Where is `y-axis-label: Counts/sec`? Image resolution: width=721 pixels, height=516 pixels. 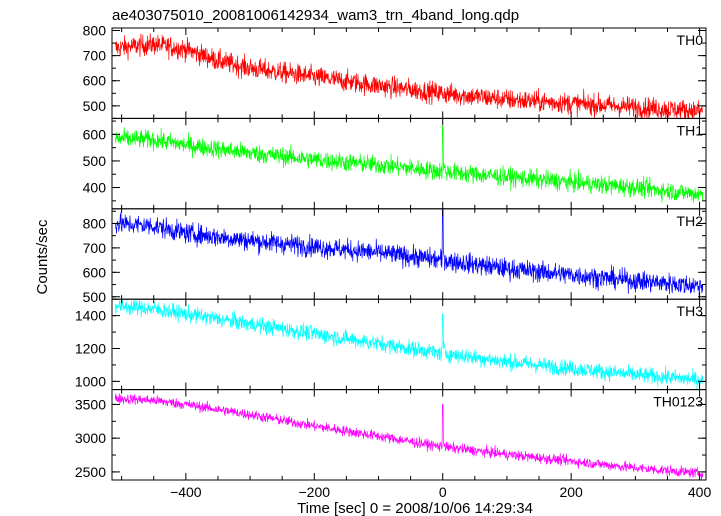
y-axis-label: Counts/sec is located at coordinates (42, 257).